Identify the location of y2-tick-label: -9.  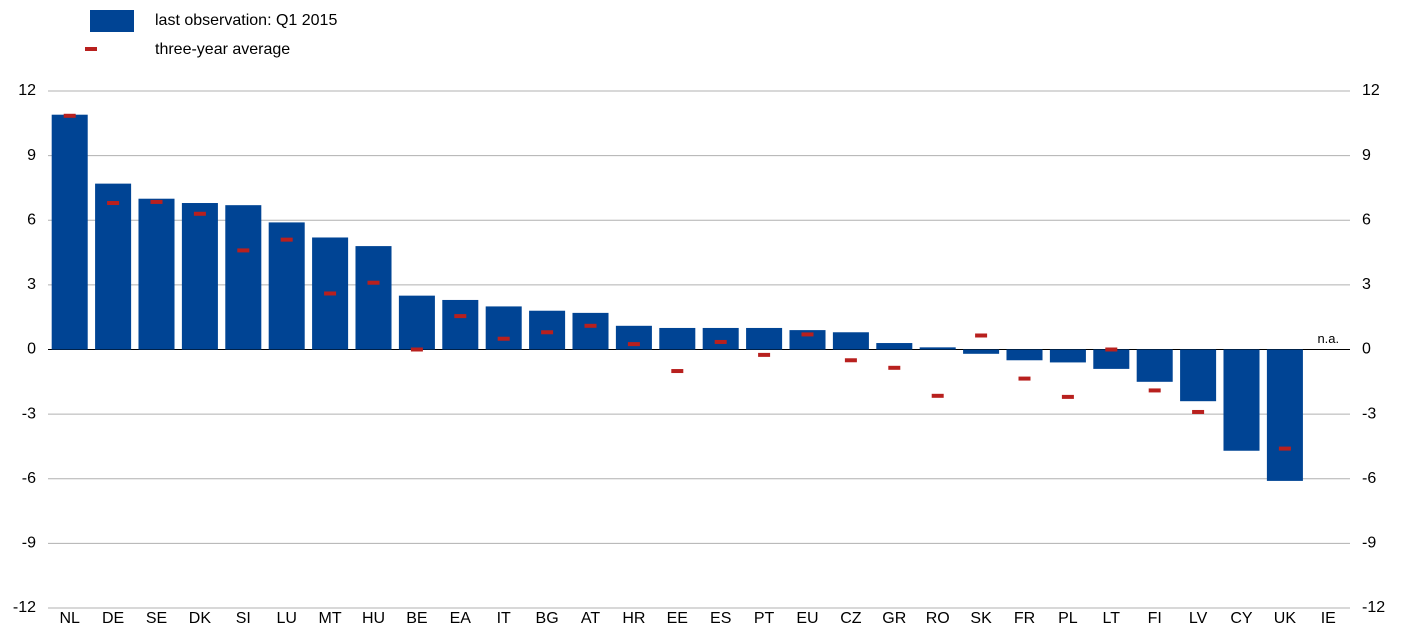
(1369, 543).